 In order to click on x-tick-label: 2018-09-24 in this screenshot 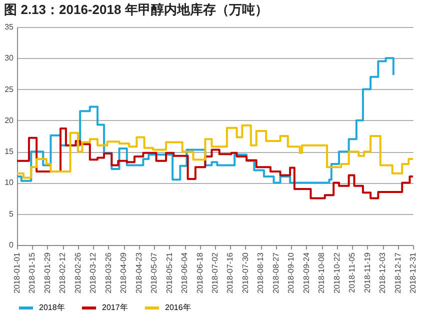, I will do `click(306, 273)`.